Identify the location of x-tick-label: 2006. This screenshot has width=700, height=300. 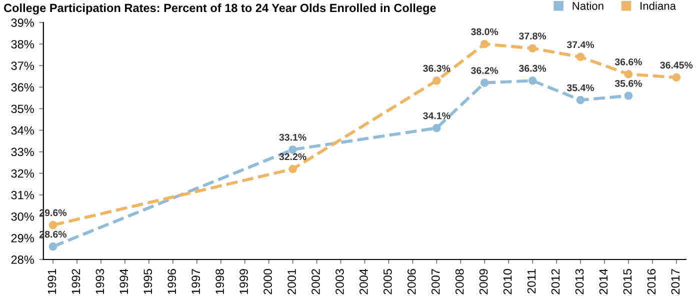
(411, 281).